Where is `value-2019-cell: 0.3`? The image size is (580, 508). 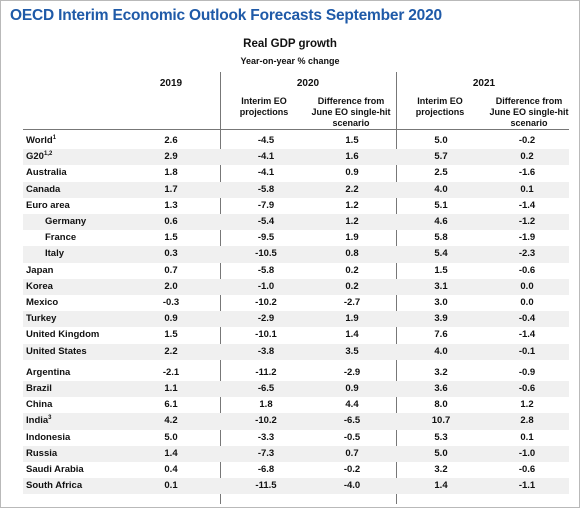 value-2019-cell: 0.3 is located at coordinates (171, 254).